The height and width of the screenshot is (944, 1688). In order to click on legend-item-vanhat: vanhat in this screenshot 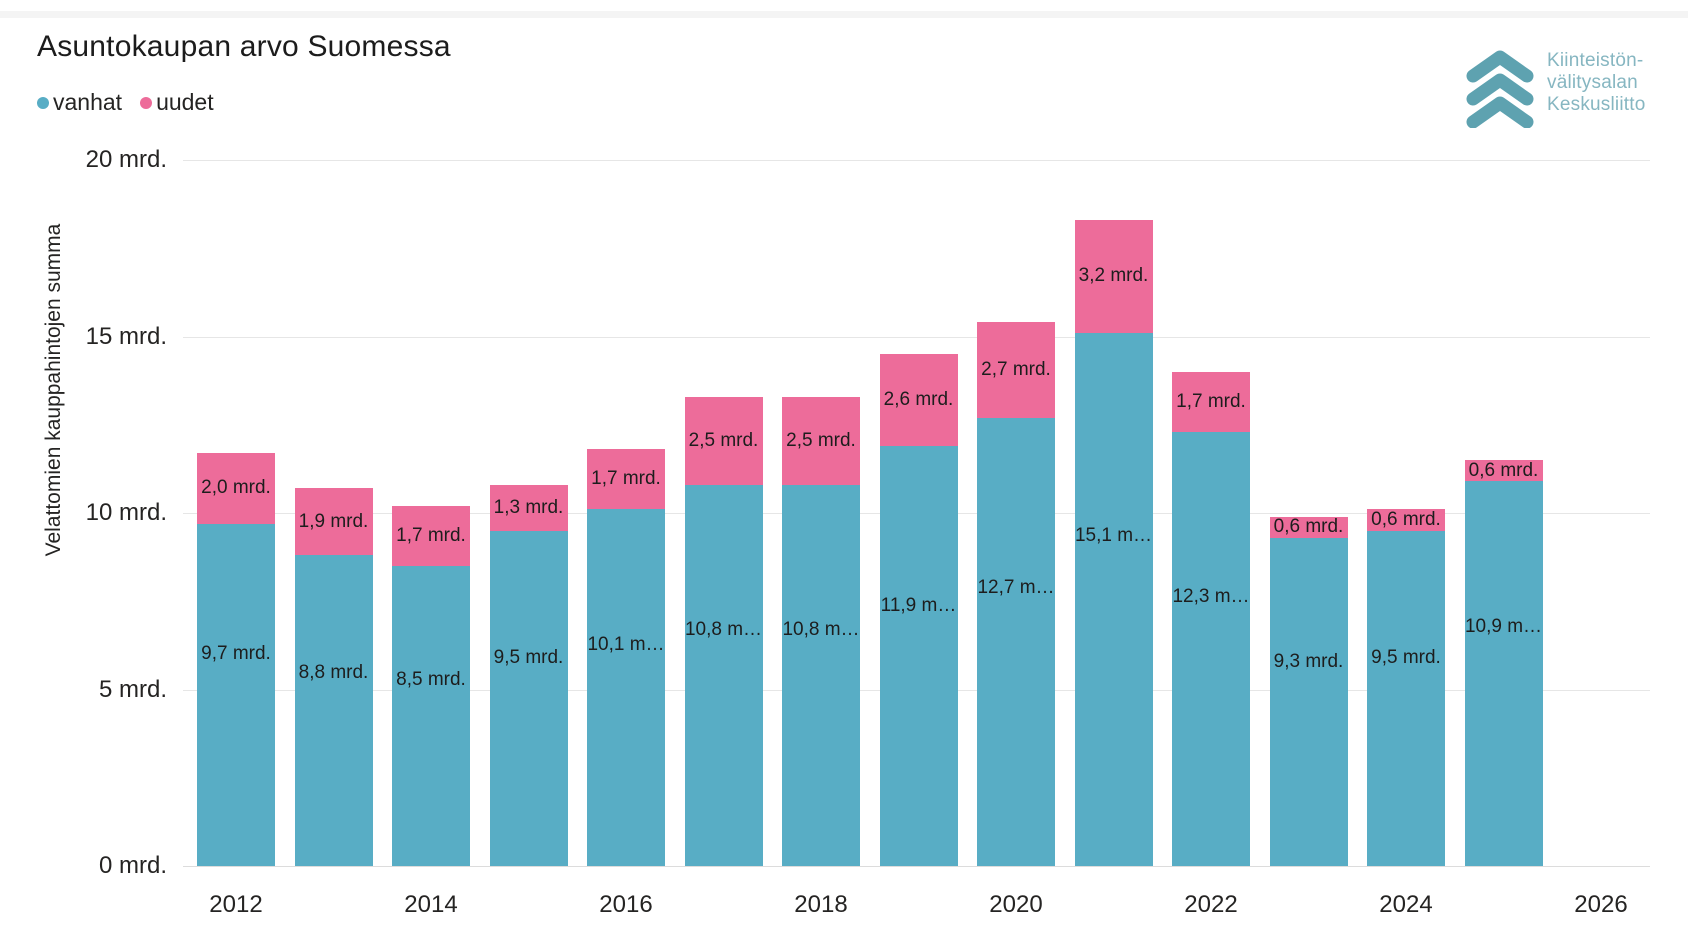, I will do `click(79, 102)`.